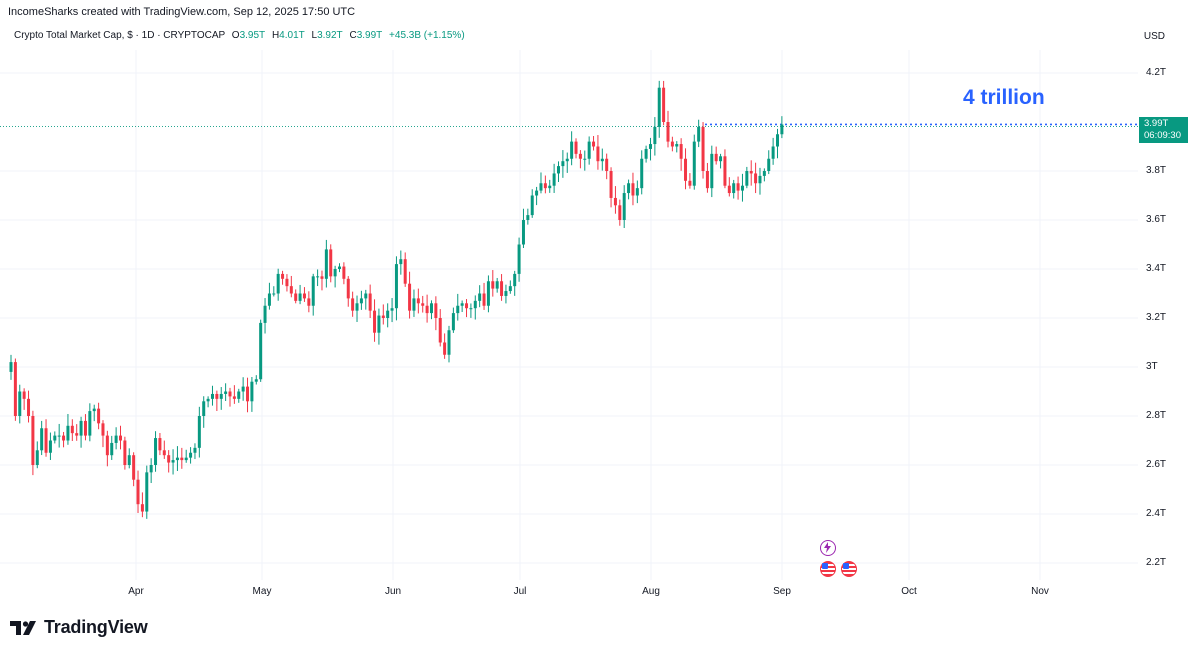 This screenshot has height=652, width=1200. I want to click on y-tick-label: 4.2T, so click(1156, 72).